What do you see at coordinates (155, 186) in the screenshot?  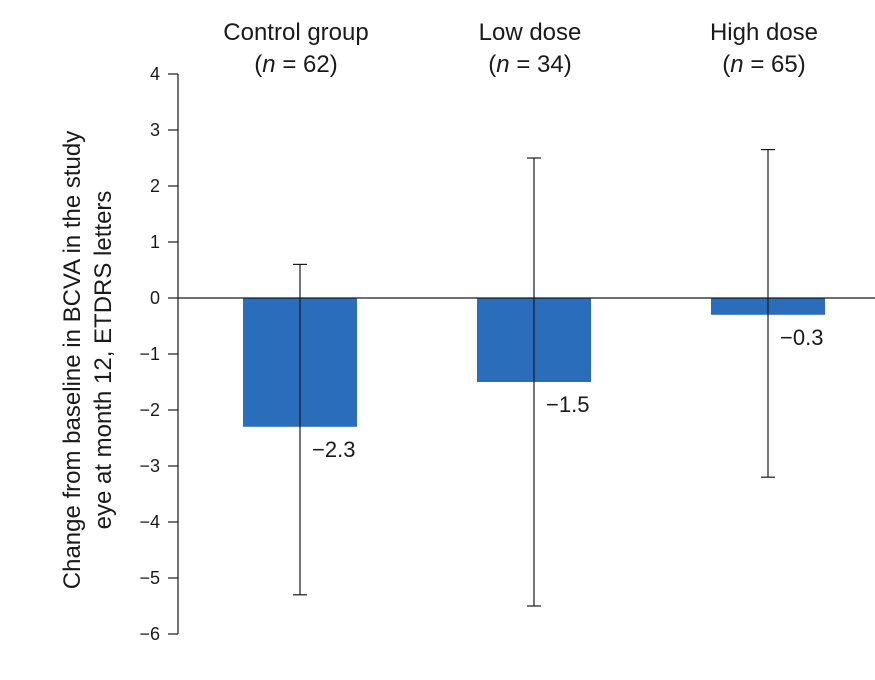 I see `y-tick-label: 2` at bounding box center [155, 186].